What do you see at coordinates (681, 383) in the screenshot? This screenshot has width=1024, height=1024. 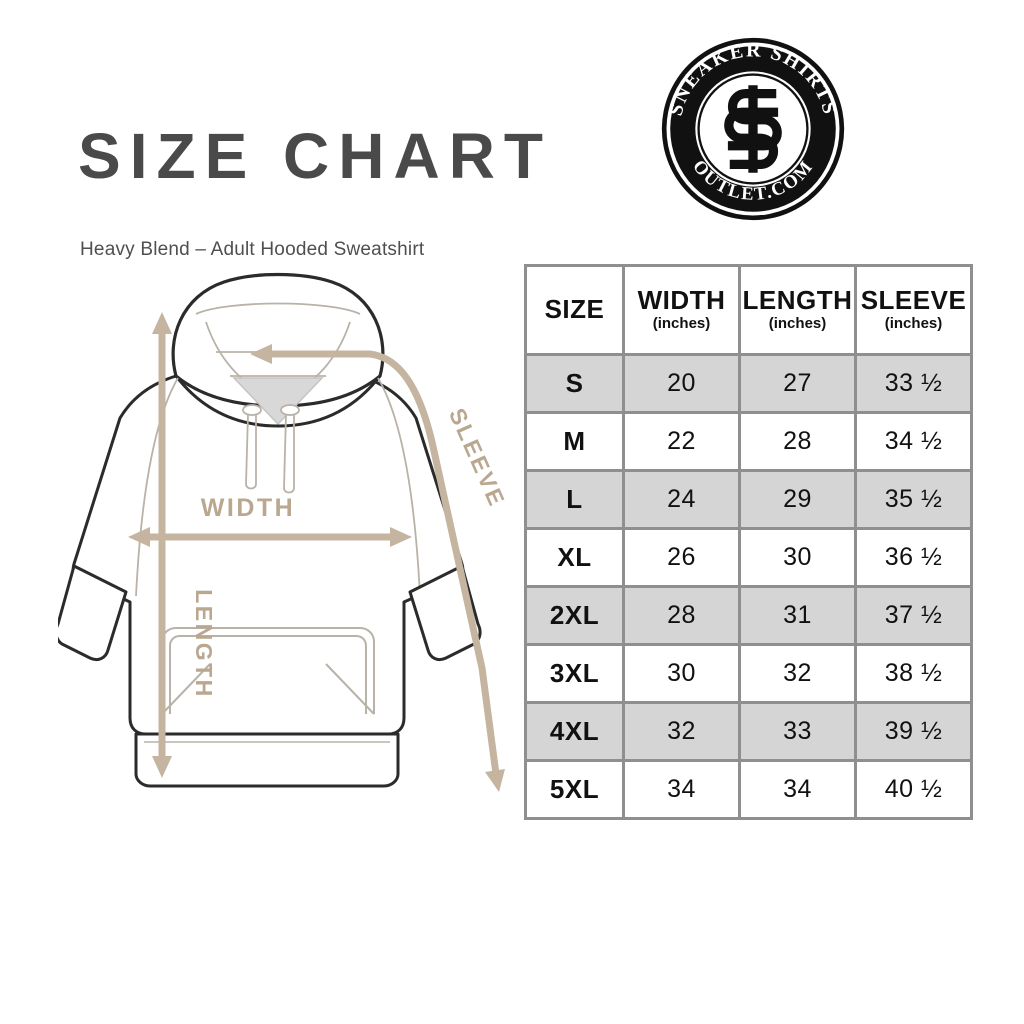 I see `cell-width: 20` at bounding box center [681, 383].